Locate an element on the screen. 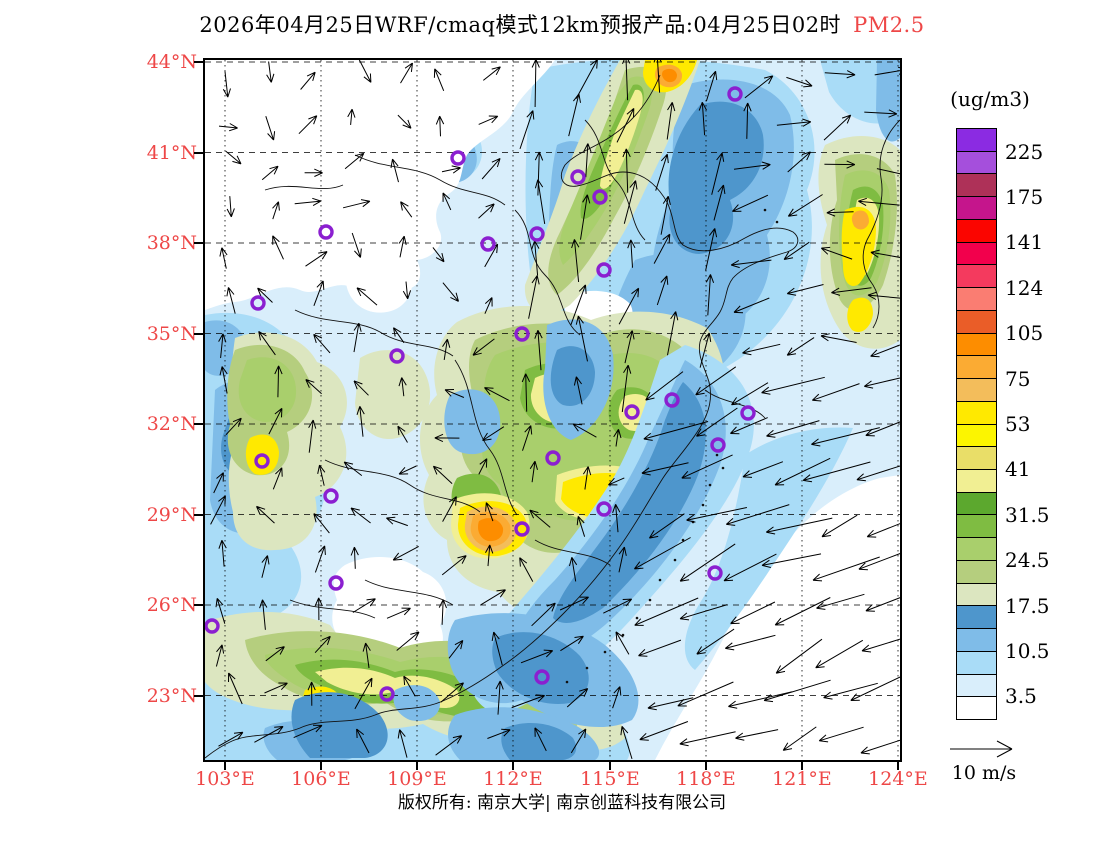  lon-axis-label: 112°E is located at coordinates (513, 779).